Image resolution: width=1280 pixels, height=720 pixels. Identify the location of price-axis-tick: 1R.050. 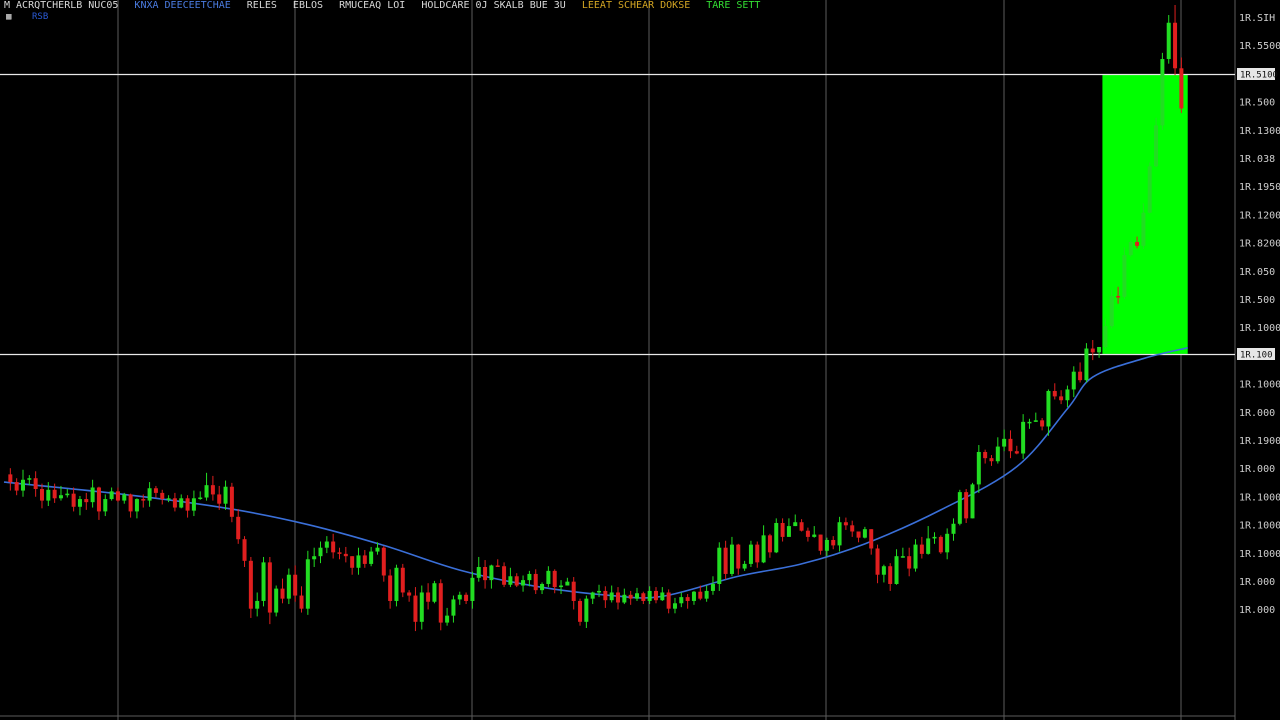
(1257, 272).